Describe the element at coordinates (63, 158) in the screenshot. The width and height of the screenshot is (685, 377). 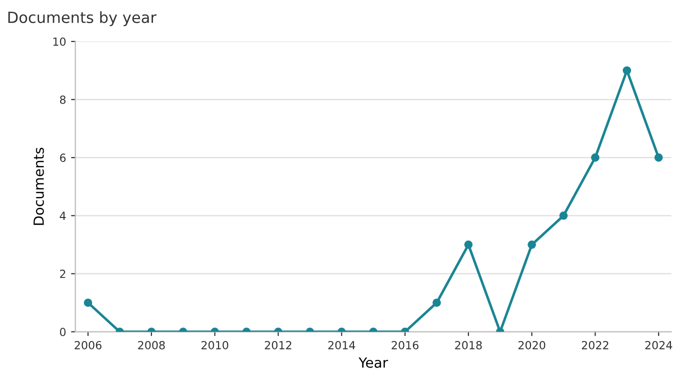
I see `y-tick-label: 6` at that location.